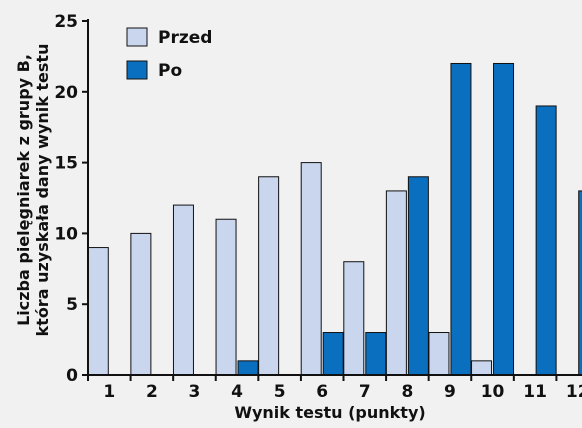 The width and height of the screenshot is (582, 428). I want to click on x-tick-label-2: 2, so click(152, 392).